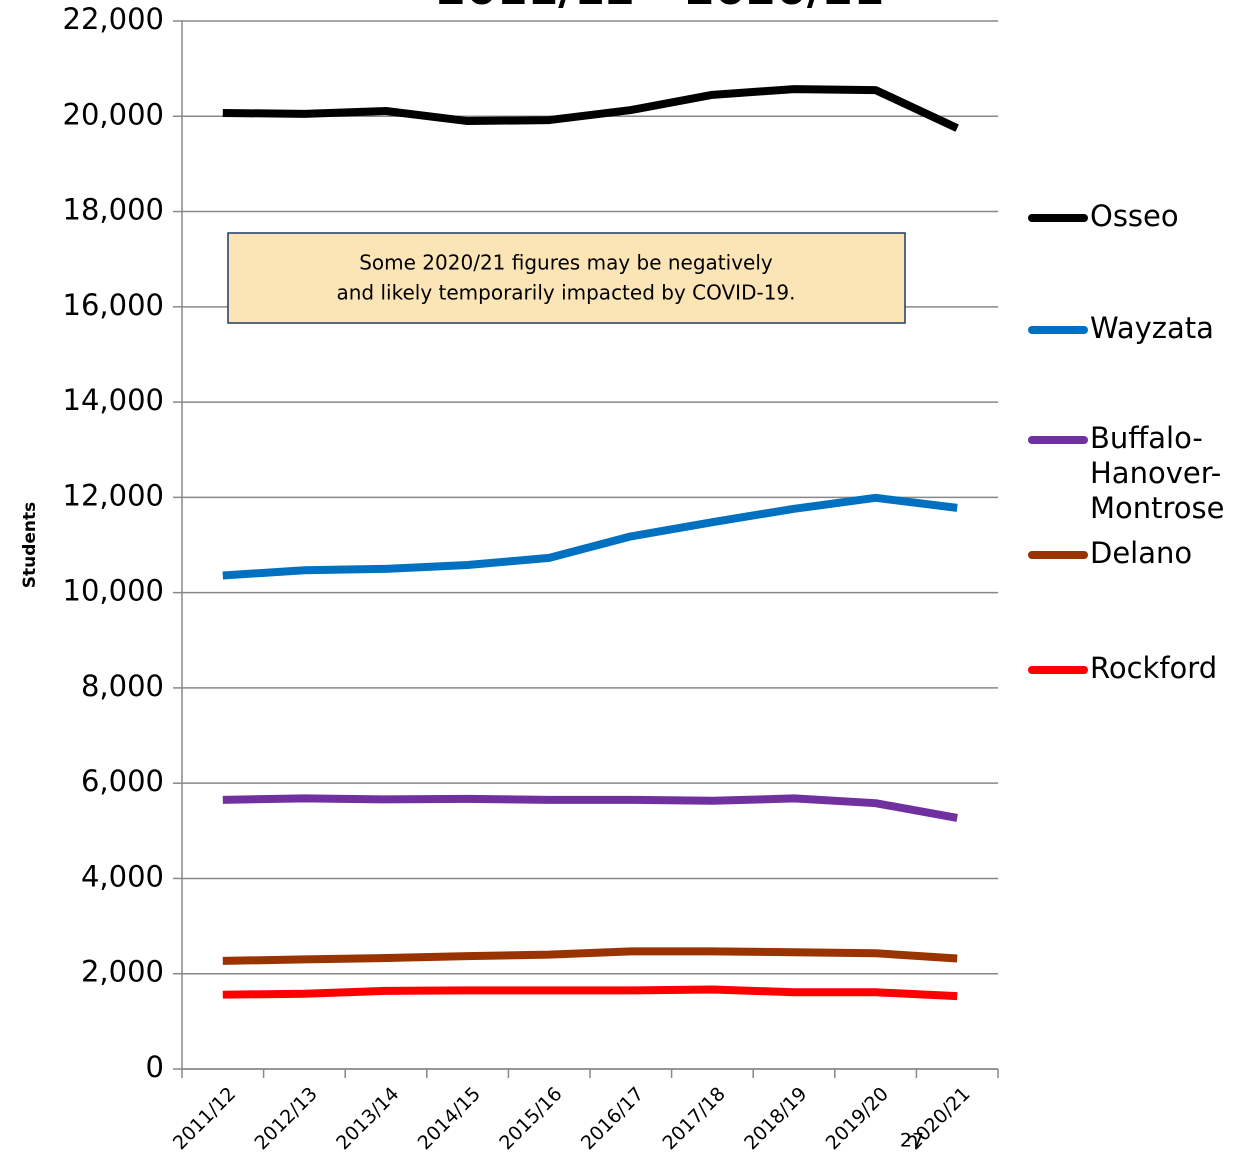  Describe the element at coordinates (566, 278) in the screenshot. I see `annotation-box` at that location.